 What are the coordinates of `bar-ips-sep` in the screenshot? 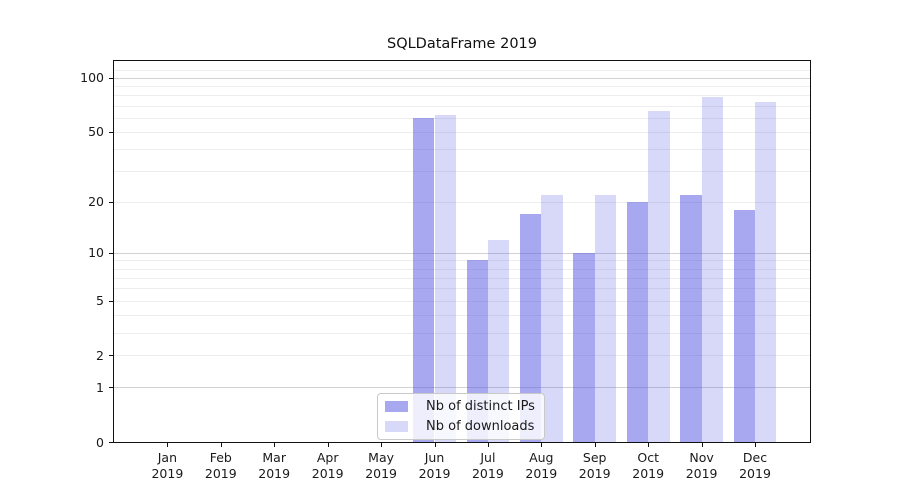 It's located at (584, 347).